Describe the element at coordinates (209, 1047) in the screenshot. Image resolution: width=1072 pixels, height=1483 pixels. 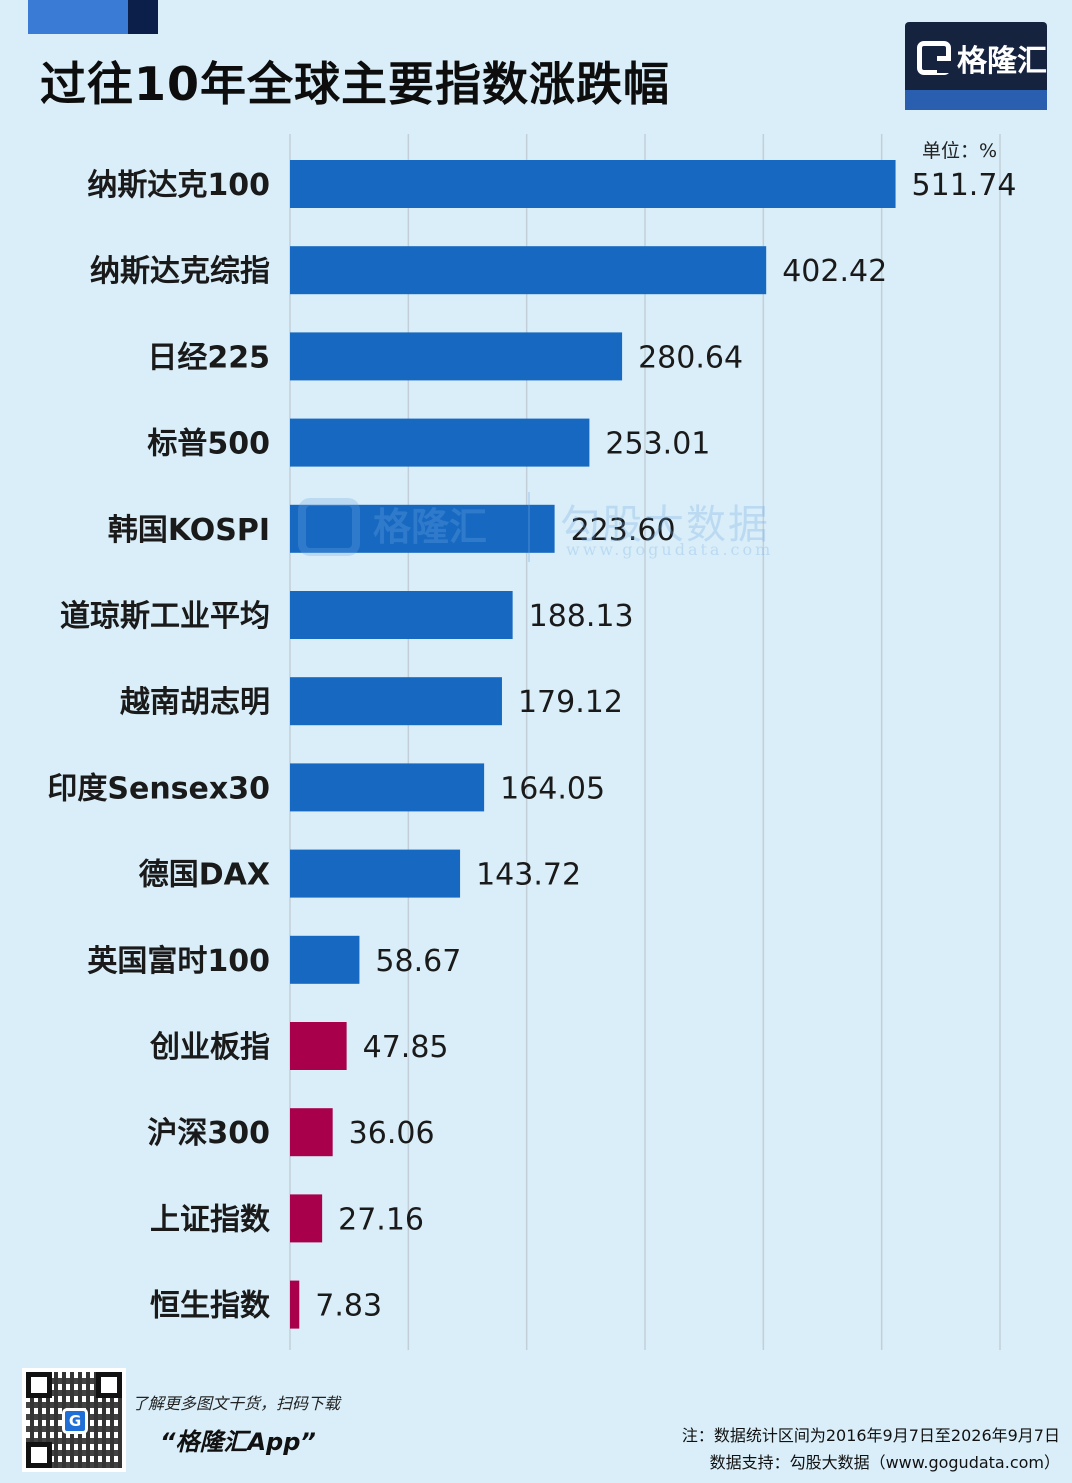
I see `category-label: 创业板指` at that location.